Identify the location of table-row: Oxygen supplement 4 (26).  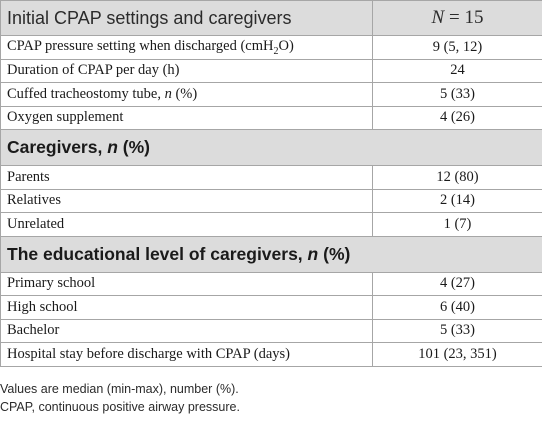
(271, 117).